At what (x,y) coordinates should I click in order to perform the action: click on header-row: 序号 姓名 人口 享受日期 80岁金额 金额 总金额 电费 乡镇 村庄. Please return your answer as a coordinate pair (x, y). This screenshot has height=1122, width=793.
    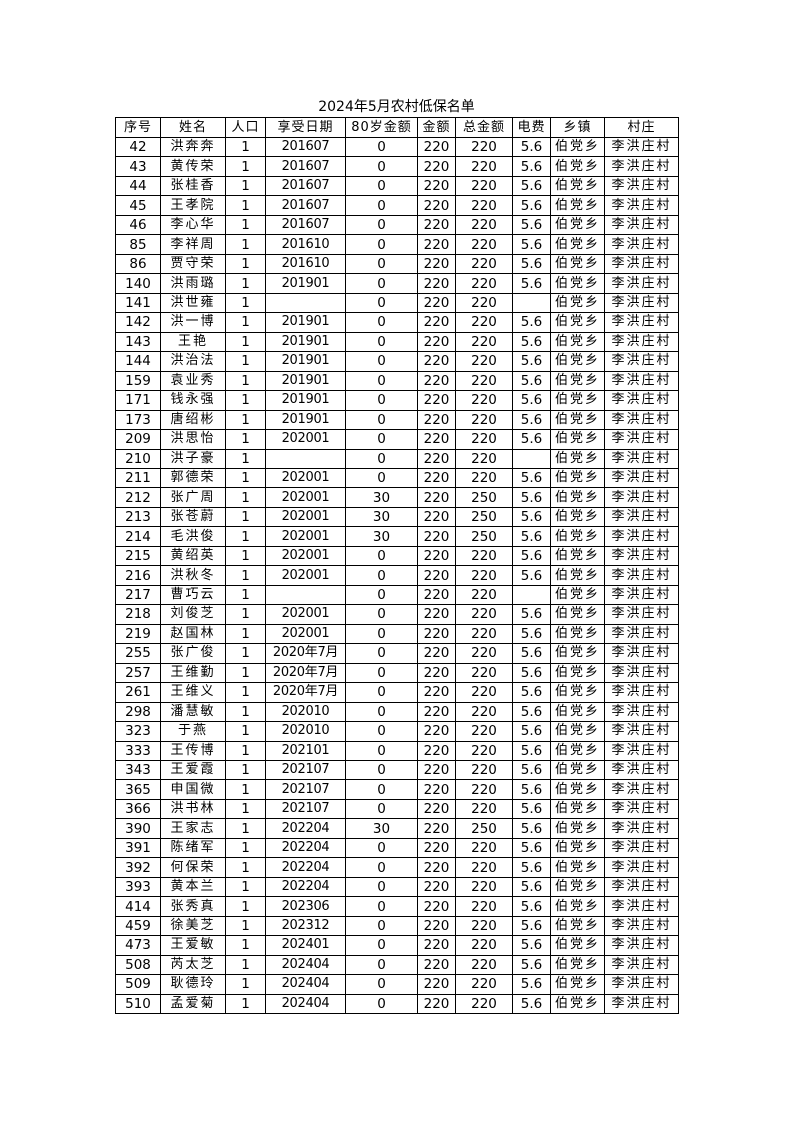
    Looking at the image, I should click on (397, 127).